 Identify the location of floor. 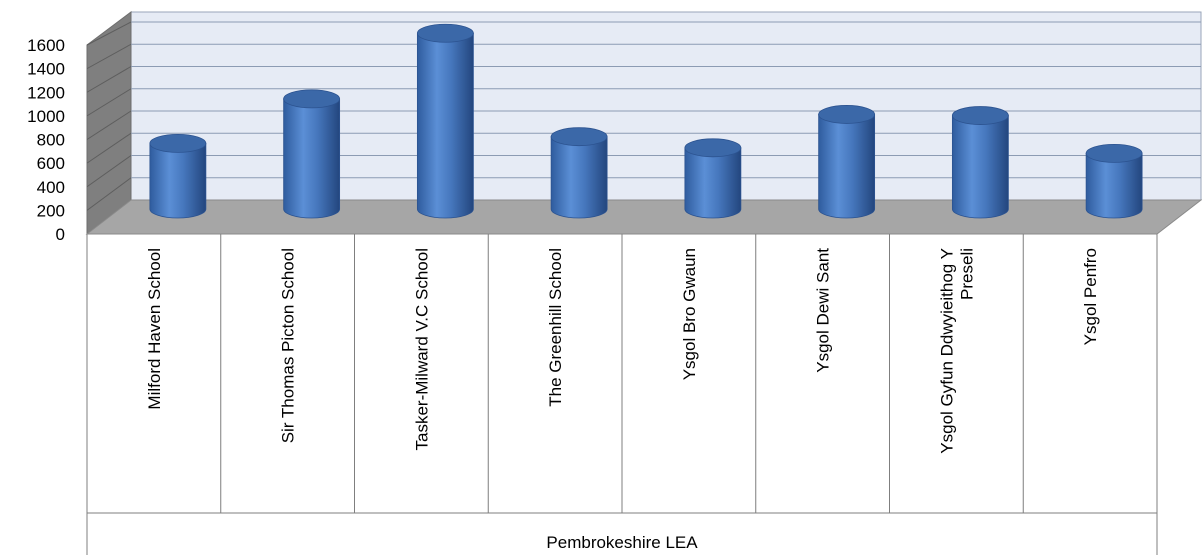
(643, 217).